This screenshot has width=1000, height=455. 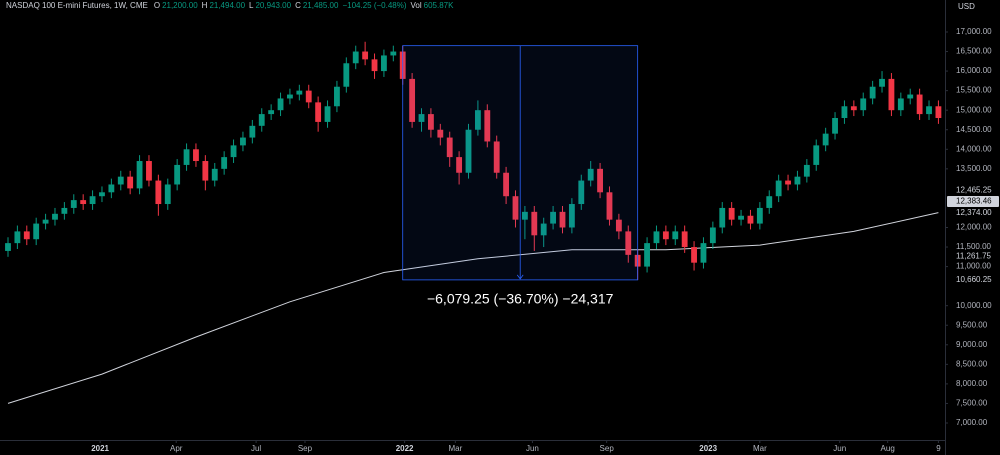 What do you see at coordinates (273, 5) in the screenshot?
I see `ohlc-value: 20,943.00` at bounding box center [273, 5].